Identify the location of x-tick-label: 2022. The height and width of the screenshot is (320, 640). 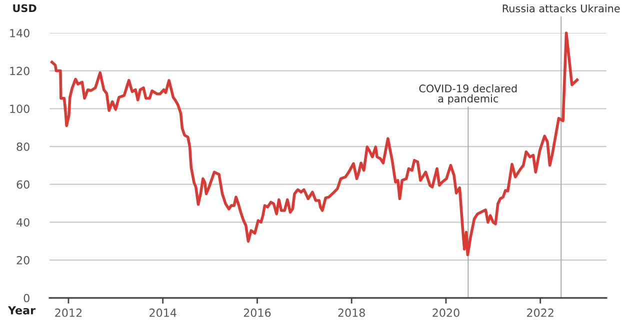
(540, 312).